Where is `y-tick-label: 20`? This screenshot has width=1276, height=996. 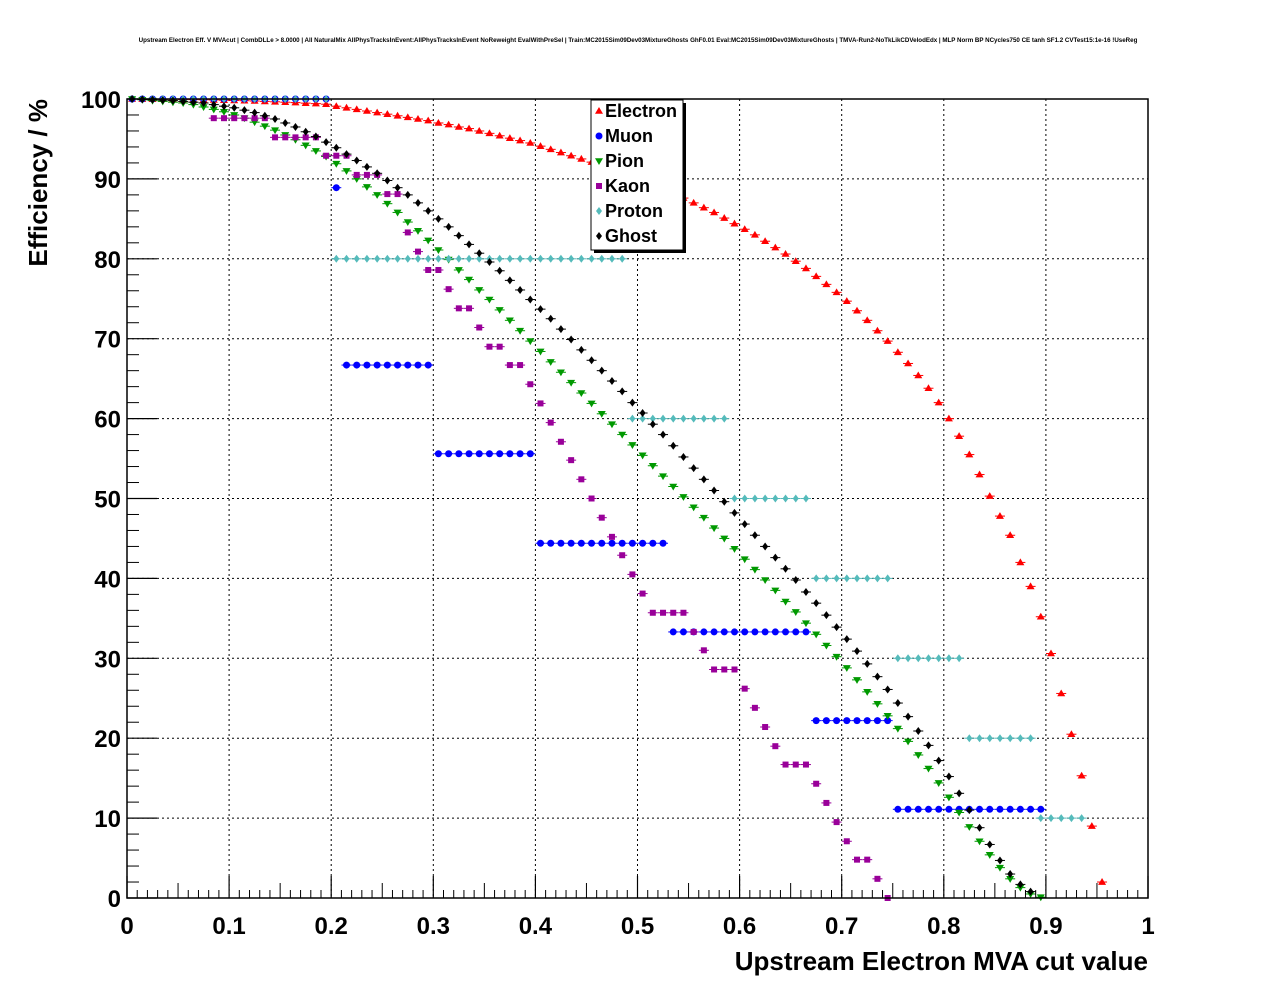
y-tick-label: 20 is located at coordinates (107, 739).